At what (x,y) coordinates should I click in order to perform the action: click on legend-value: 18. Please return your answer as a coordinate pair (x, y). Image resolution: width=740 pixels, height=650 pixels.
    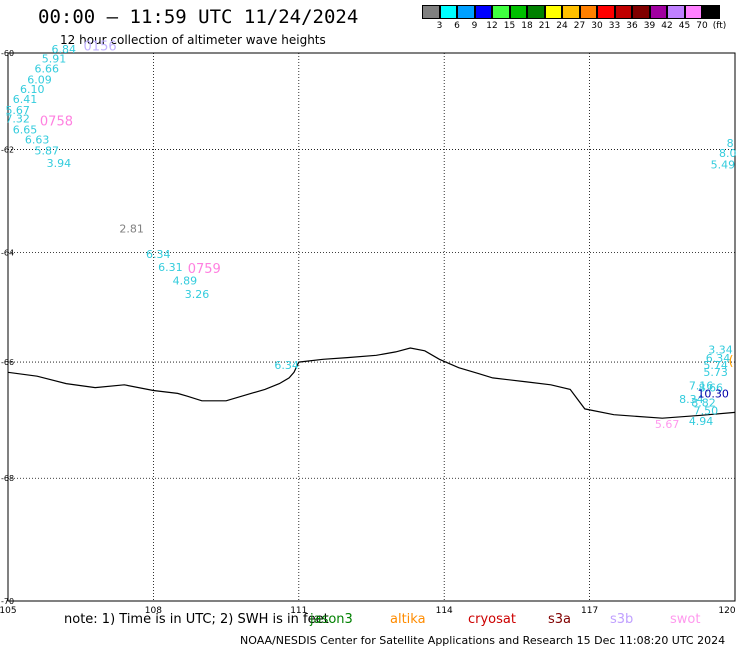
    Looking at the image, I should click on (527, 26).